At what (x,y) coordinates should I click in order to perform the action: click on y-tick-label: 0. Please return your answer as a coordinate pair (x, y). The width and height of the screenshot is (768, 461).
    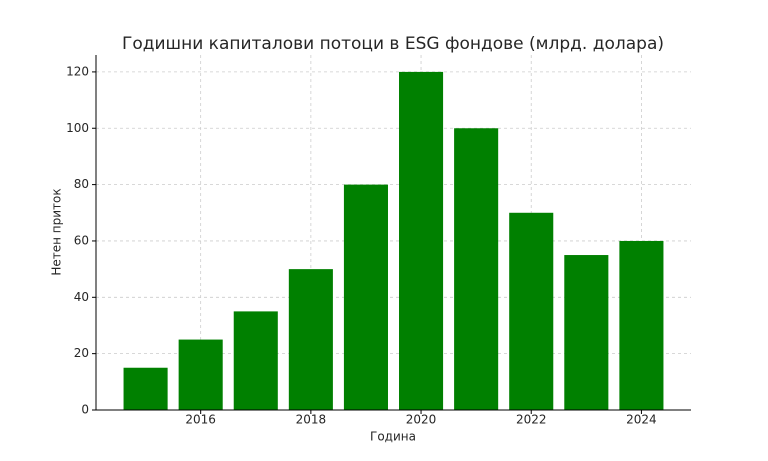
    Looking at the image, I should click on (85, 410).